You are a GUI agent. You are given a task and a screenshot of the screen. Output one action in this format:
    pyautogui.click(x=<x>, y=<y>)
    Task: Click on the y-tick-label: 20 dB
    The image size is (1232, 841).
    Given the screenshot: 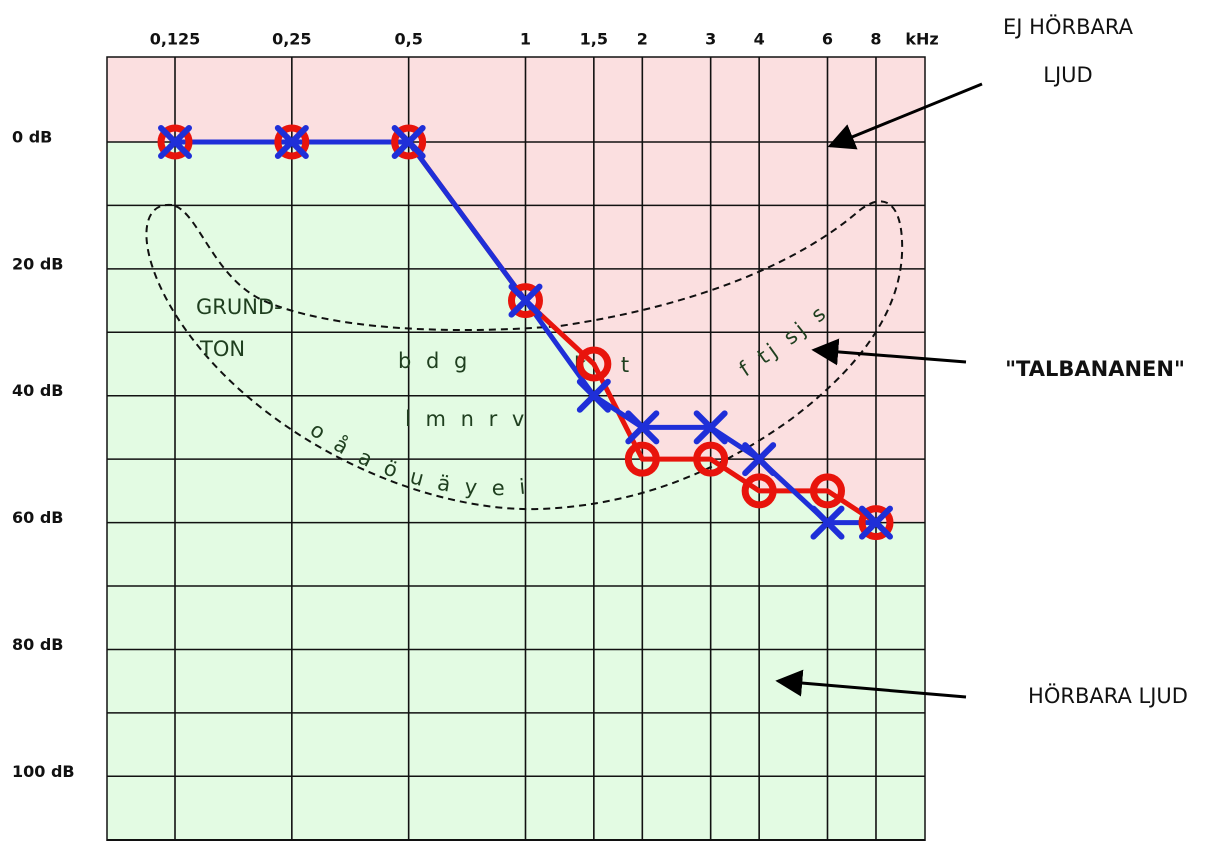 What is the action you would take?
    pyautogui.click(x=37, y=263)
    